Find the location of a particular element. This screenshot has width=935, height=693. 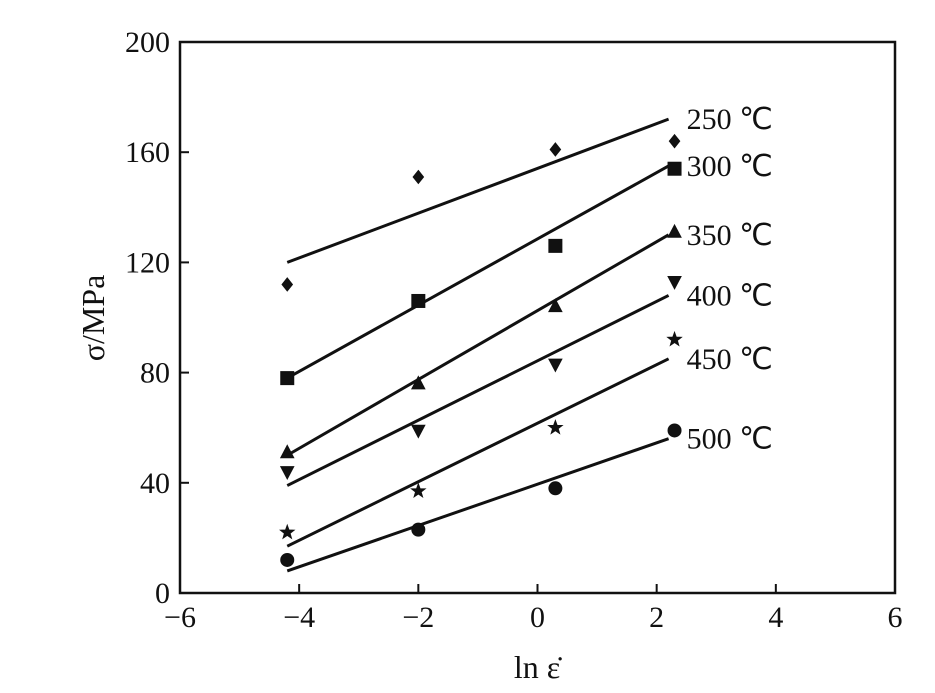

y-axis-ticks: 0 40 80 120 160 200 is located at coordinates (157, 318).